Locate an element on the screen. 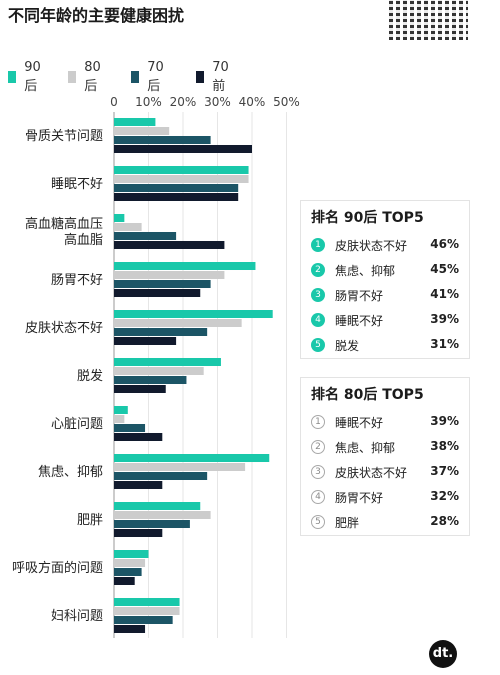  category-label: 肠胃不好 is located at coordinates (77, 280).